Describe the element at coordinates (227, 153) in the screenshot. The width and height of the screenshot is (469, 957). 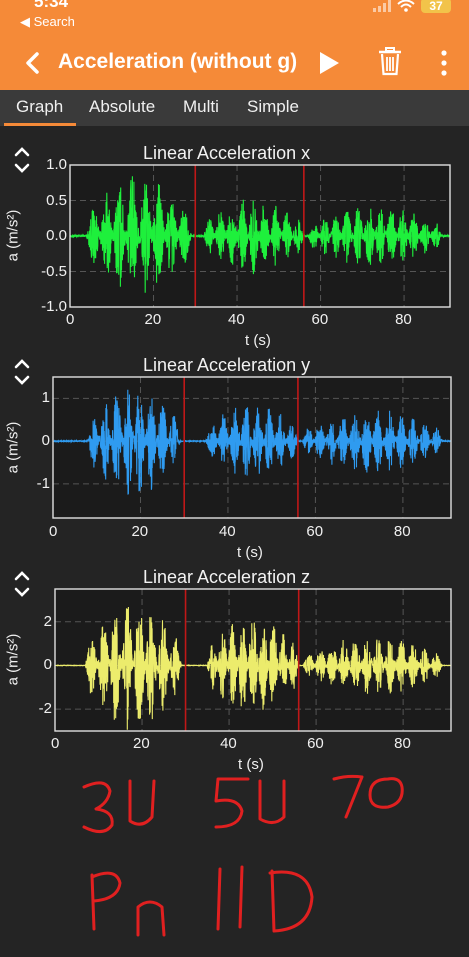
I see `chart-title: Linear Acceleration x` at that location.